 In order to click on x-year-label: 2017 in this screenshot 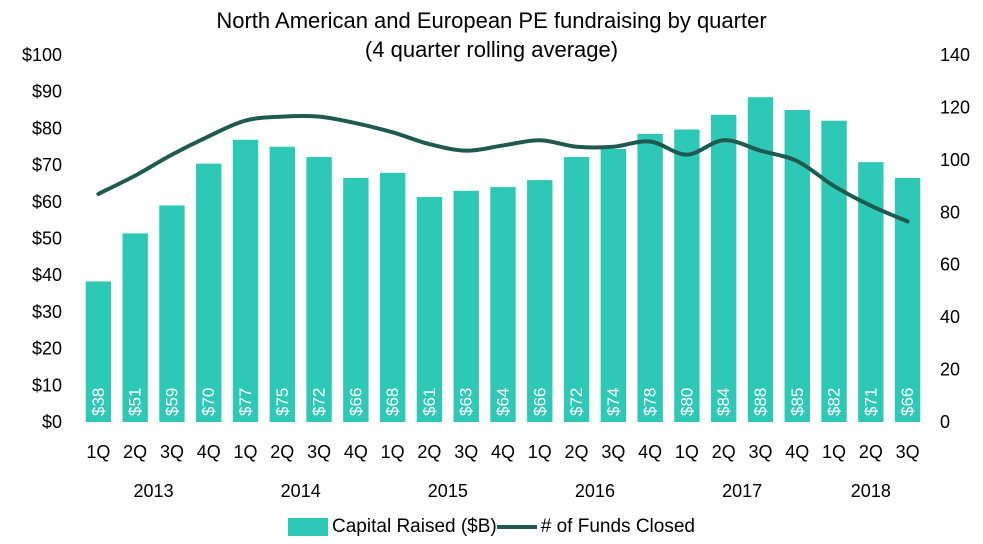, I will do `click(742, 491)`.